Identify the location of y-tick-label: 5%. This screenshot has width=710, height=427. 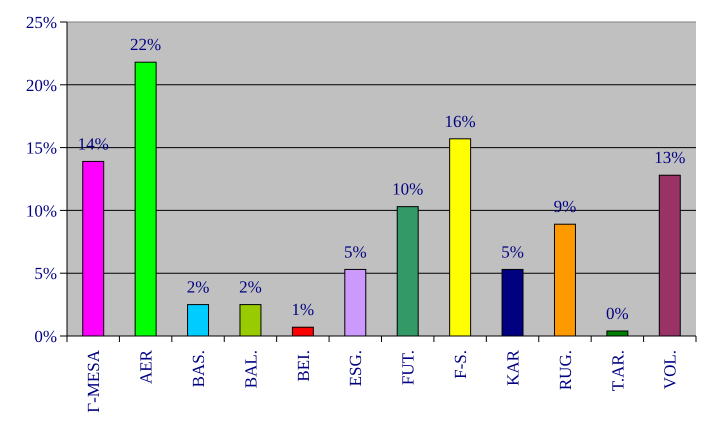
(45, 274).